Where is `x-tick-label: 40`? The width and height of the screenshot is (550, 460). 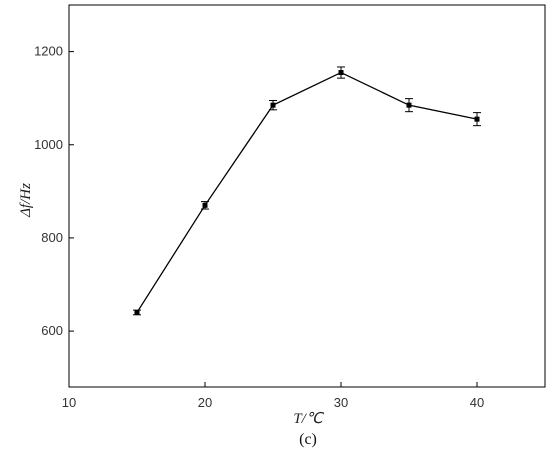 x-tick-label: 40 is located at coordinates (477, 402).